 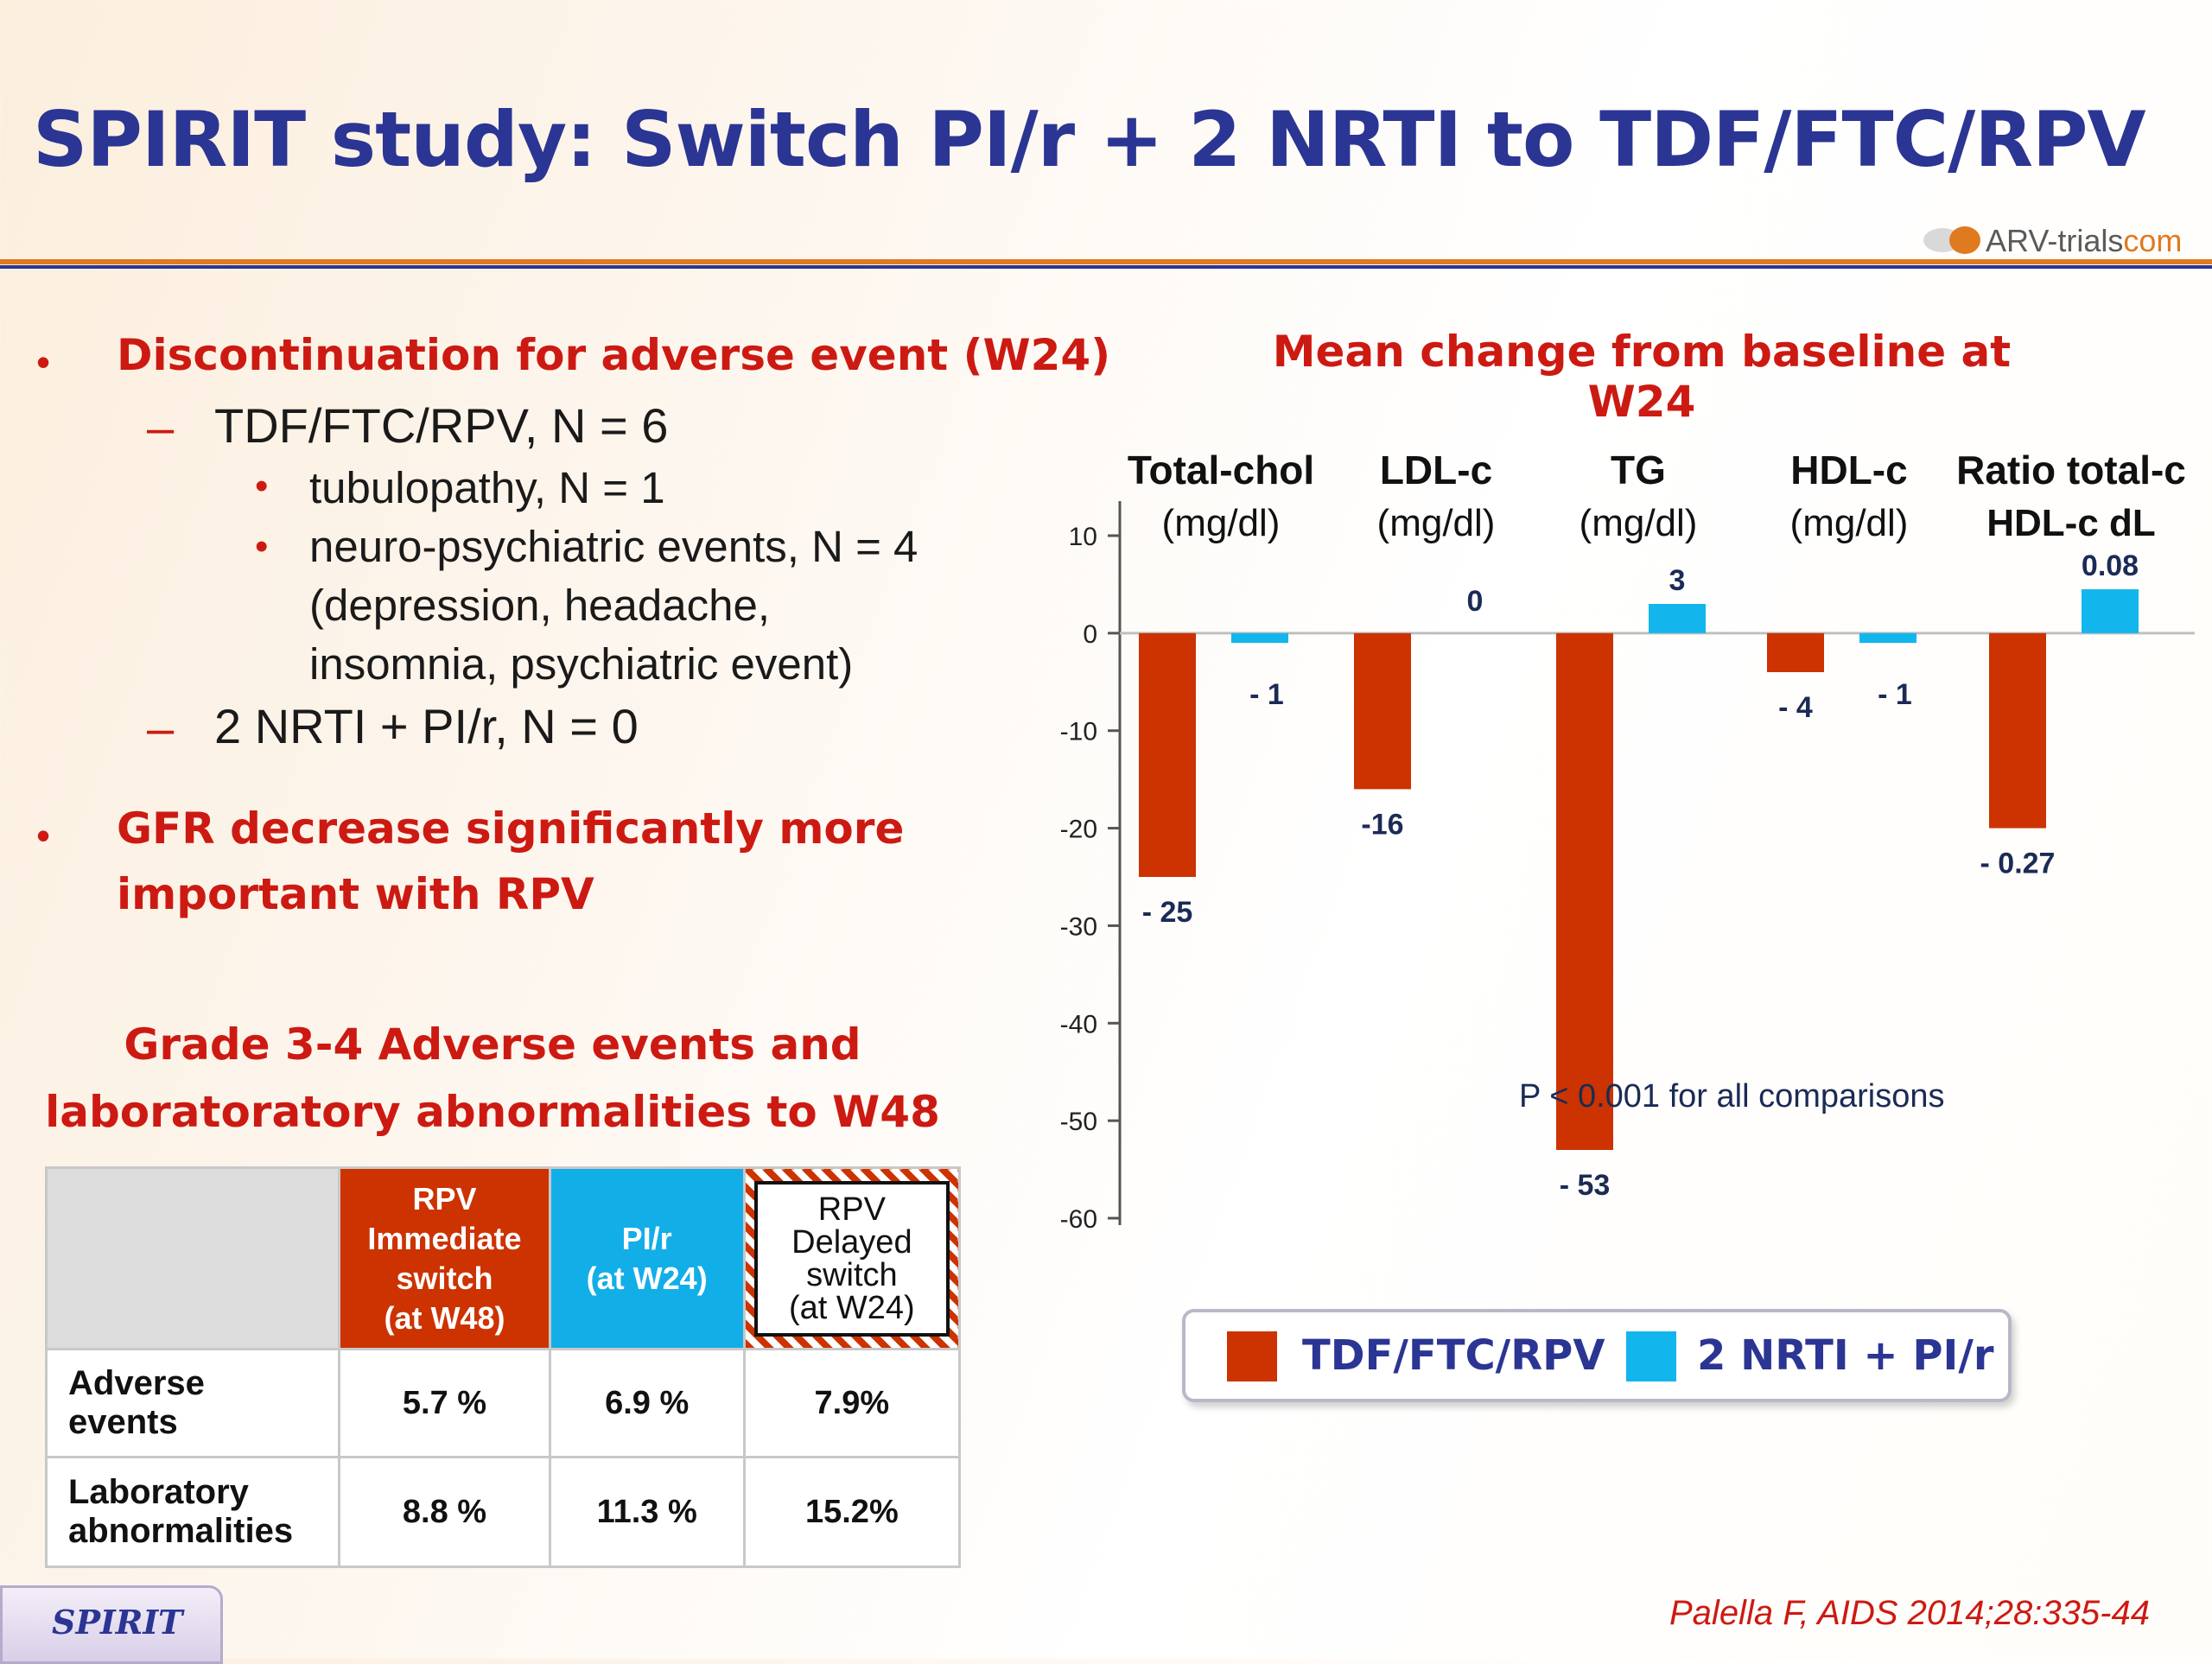 I want to click on logo-text-main: ARV-trials, so click(x=2055, y=240).